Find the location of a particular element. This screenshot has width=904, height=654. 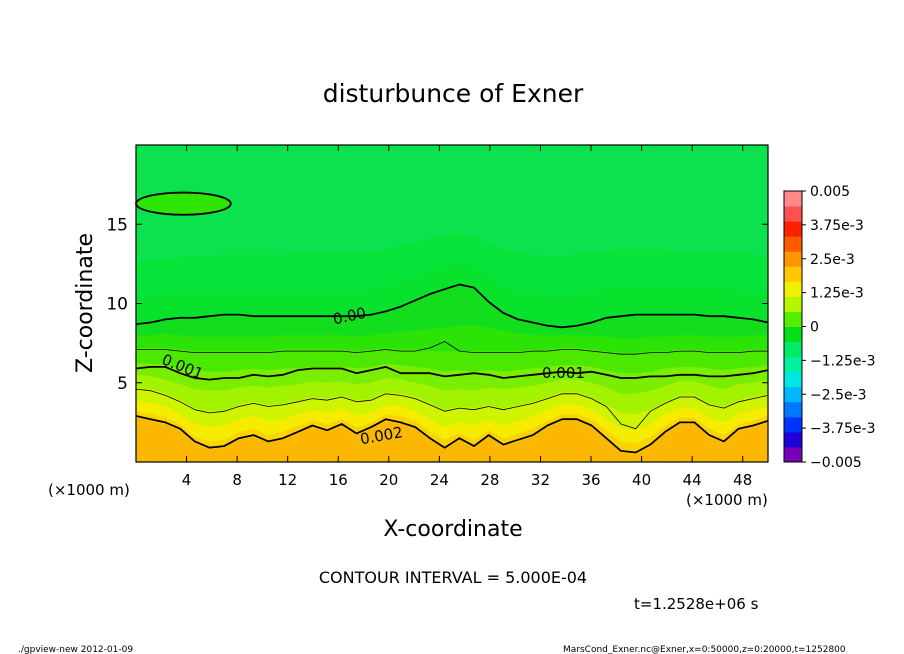

colorbar-label: −2.5e-3 is located at coordinates (838, 395).